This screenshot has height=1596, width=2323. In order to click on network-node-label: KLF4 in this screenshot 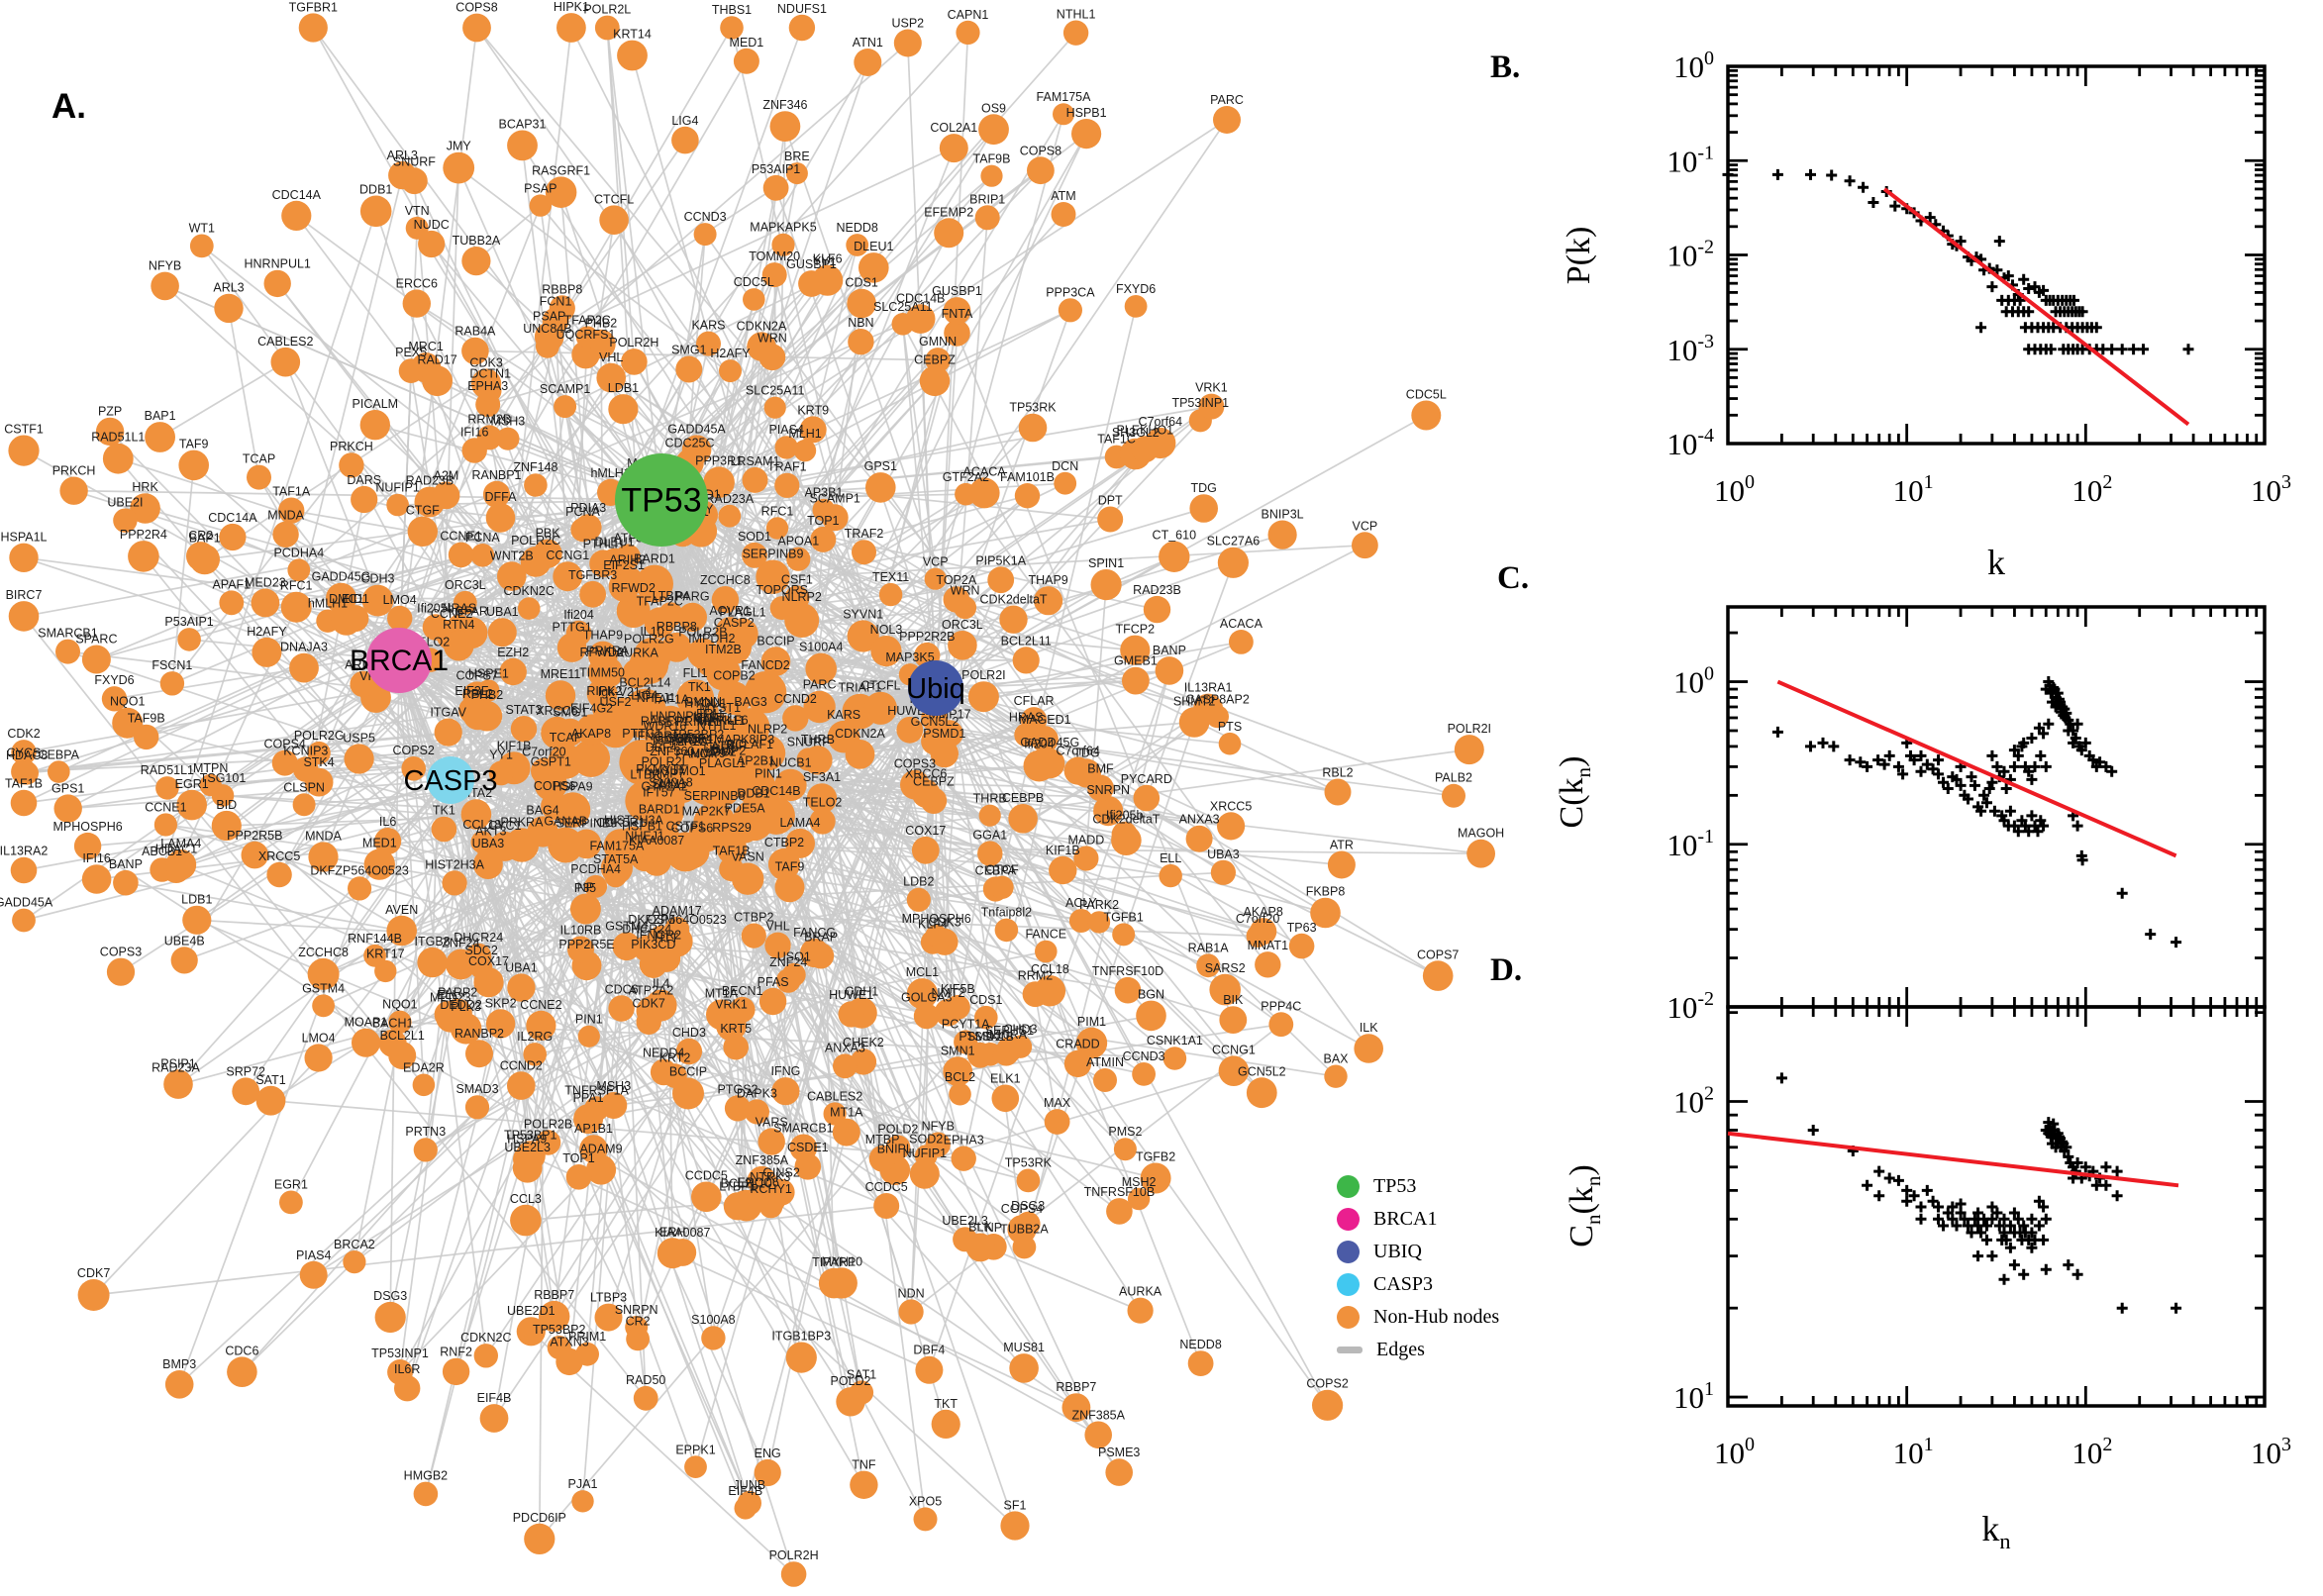, I will do `click(698, 739)`.